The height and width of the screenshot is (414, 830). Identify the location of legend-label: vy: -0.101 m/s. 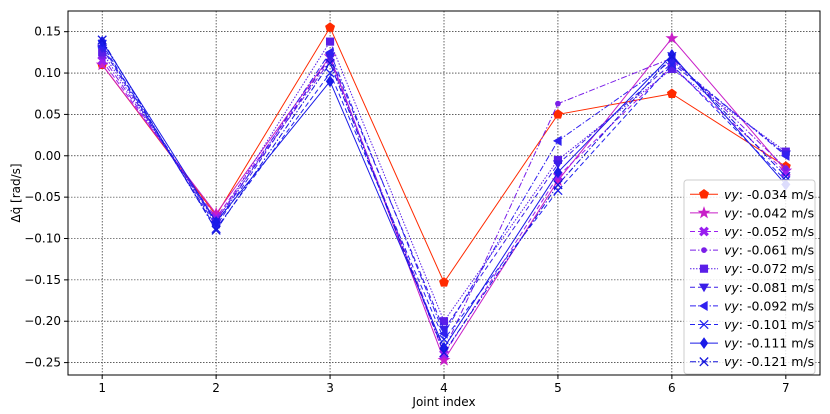
(769, 324).